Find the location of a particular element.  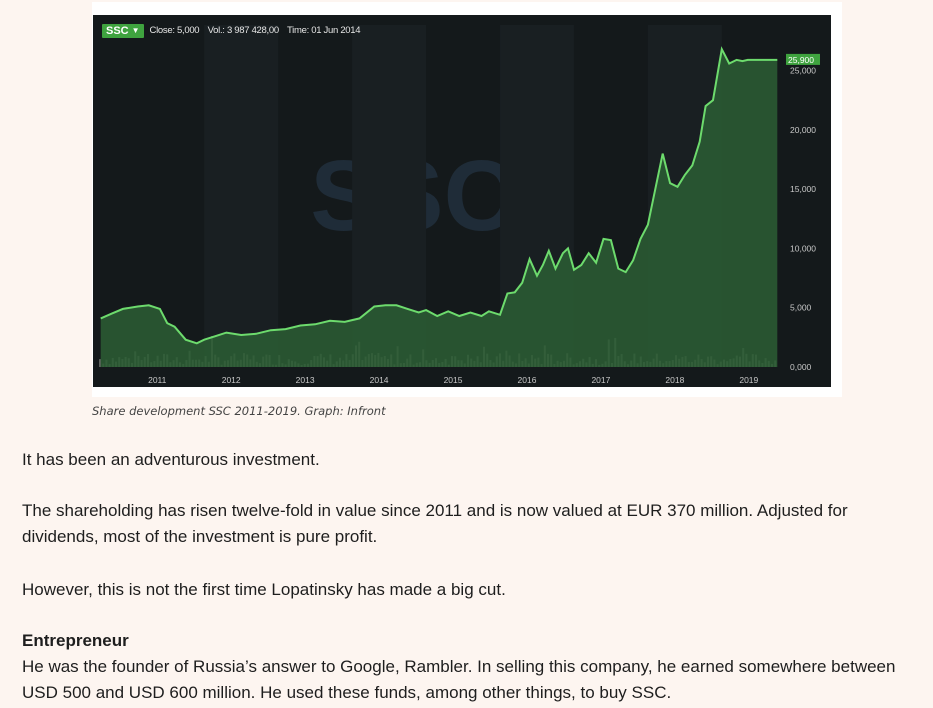

section-heading: Entrepreneur is located at coordinates (75, 640).